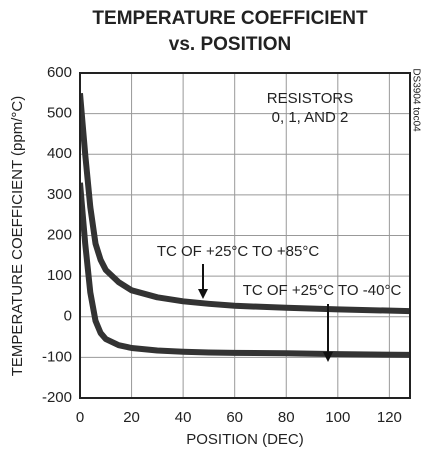  What do you see at coordinates (310, 98) in the screenshot?
I see `annotation: RESISTORS` at bounding box center [310, 98].